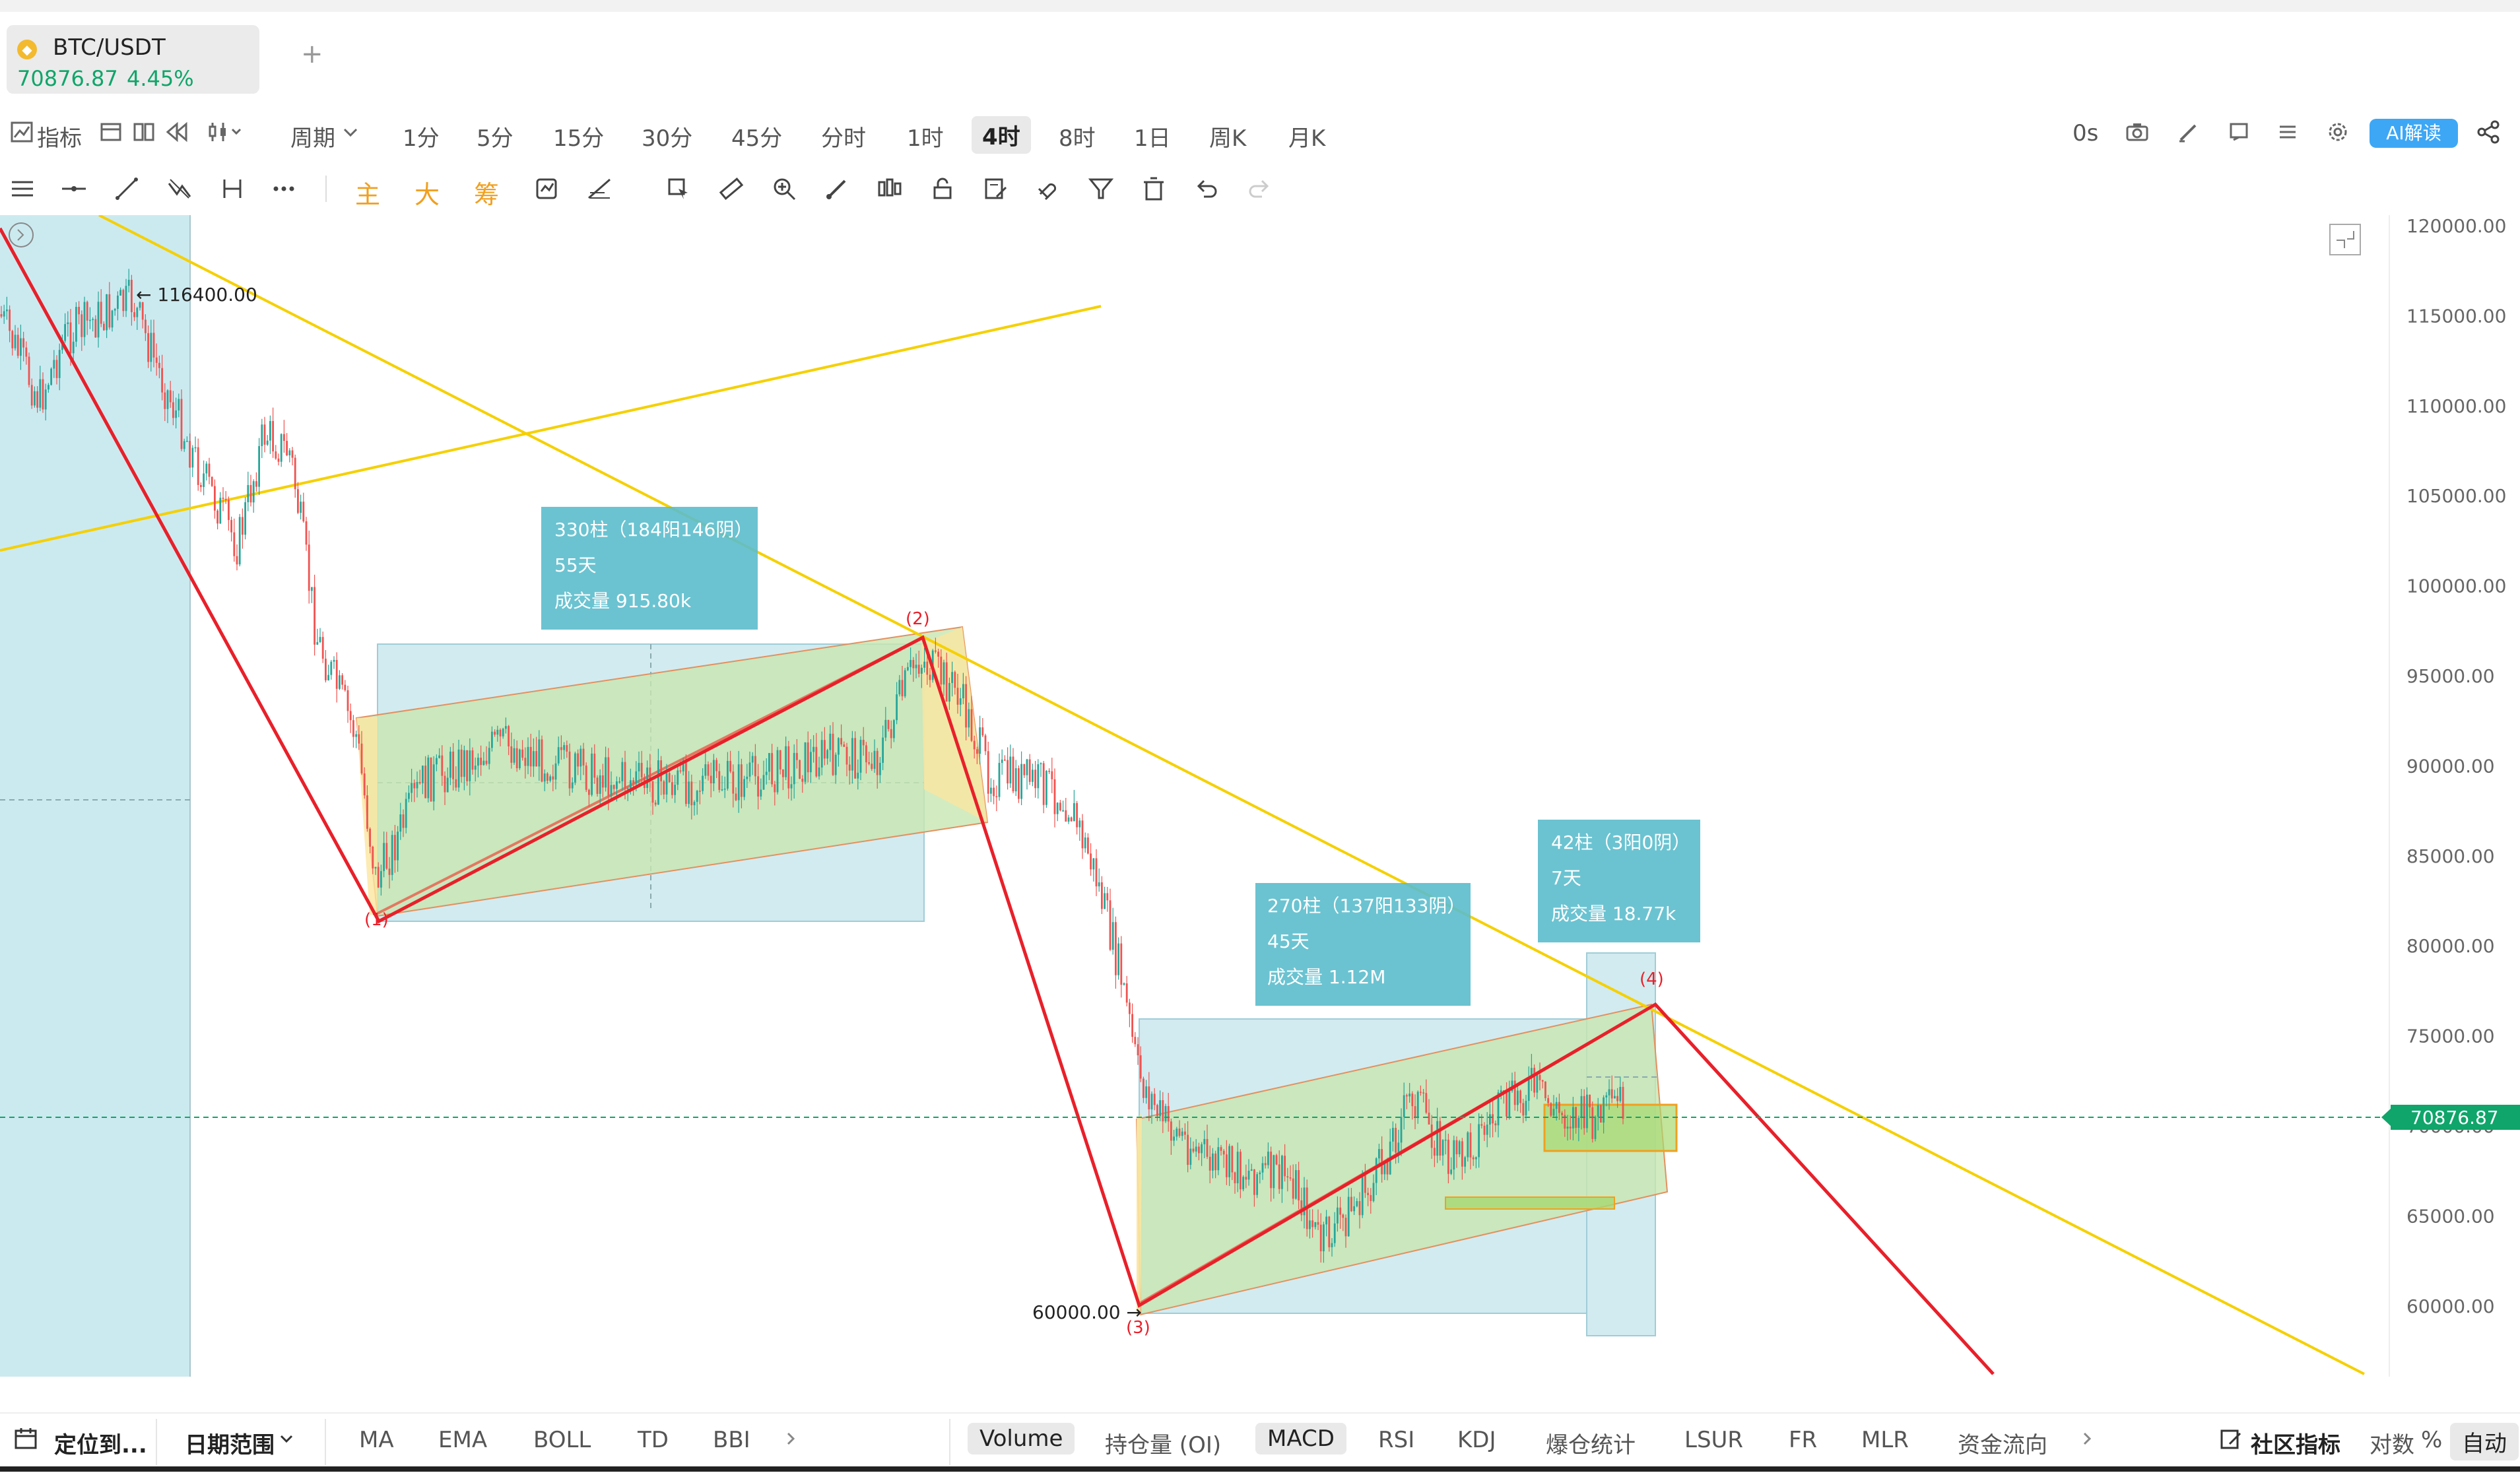 The image size is (2520, 1473). What do you see at coordinates (177, 132) in the screenshot?
I see `replay-icon` at bounding box center [177, 132].